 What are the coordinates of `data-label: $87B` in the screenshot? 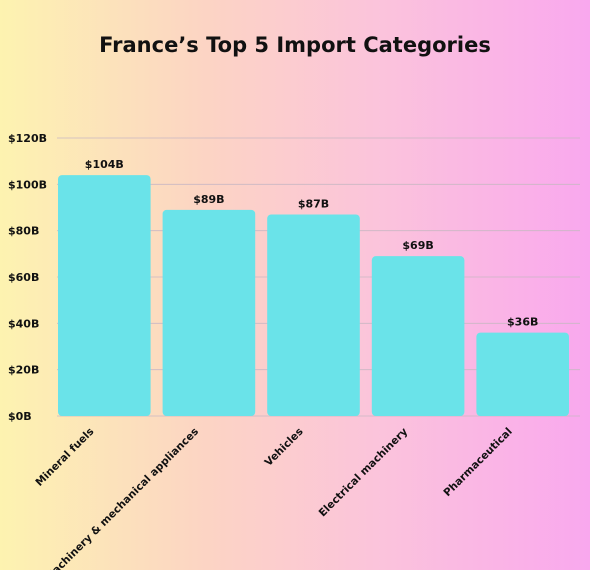 It's located at (313, 203).